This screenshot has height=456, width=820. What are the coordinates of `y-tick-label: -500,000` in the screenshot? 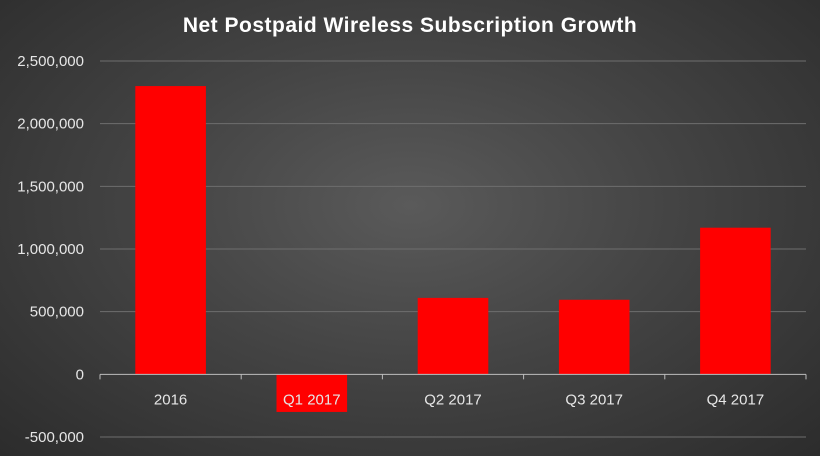 It's located at (54, 437).